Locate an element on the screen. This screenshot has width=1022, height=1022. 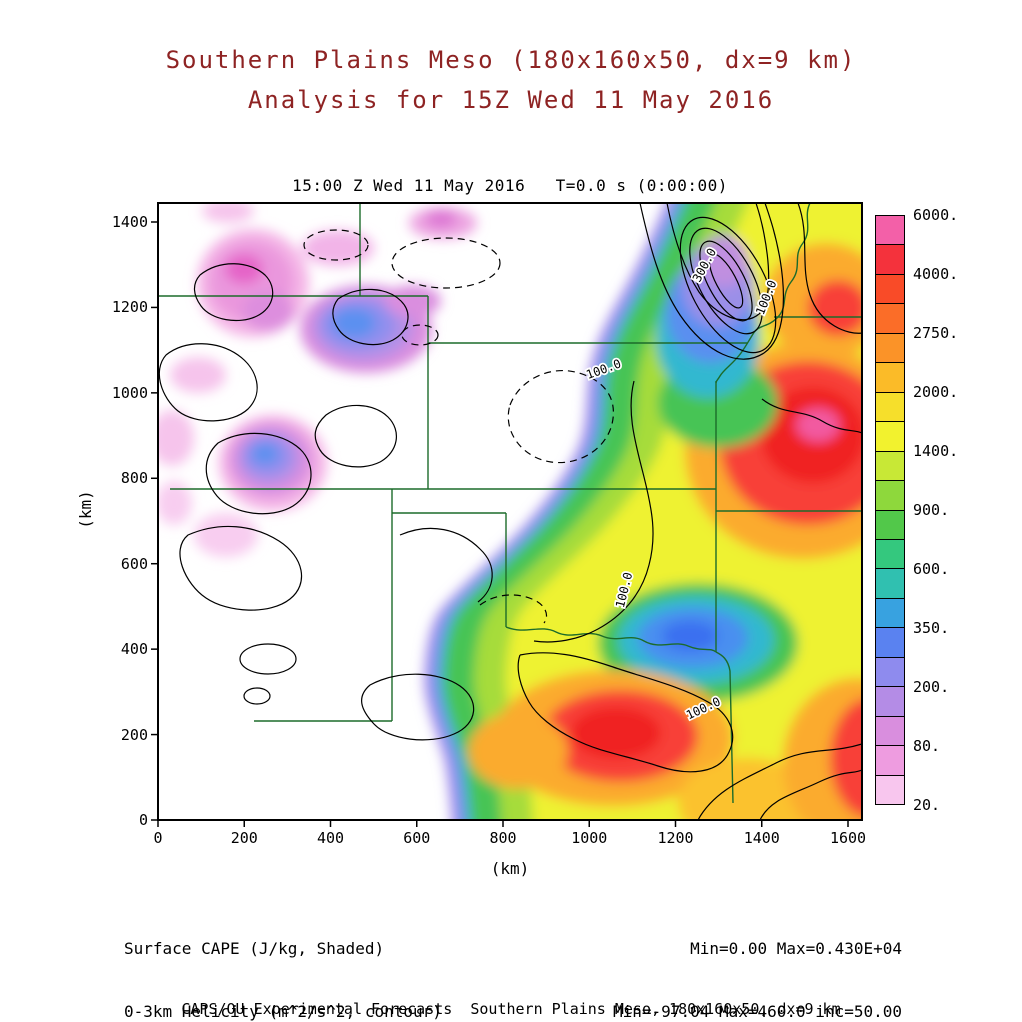
colorbar-tick-label: 350. is located at coordinates (931, 628).